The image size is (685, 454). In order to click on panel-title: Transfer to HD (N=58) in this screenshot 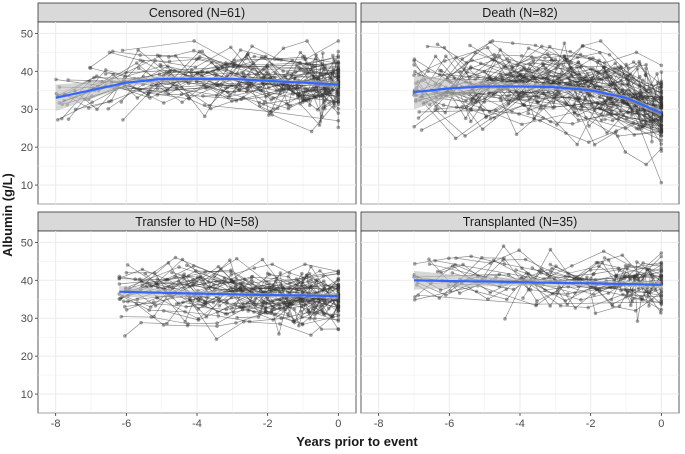, I will do `click(197, 222)`.